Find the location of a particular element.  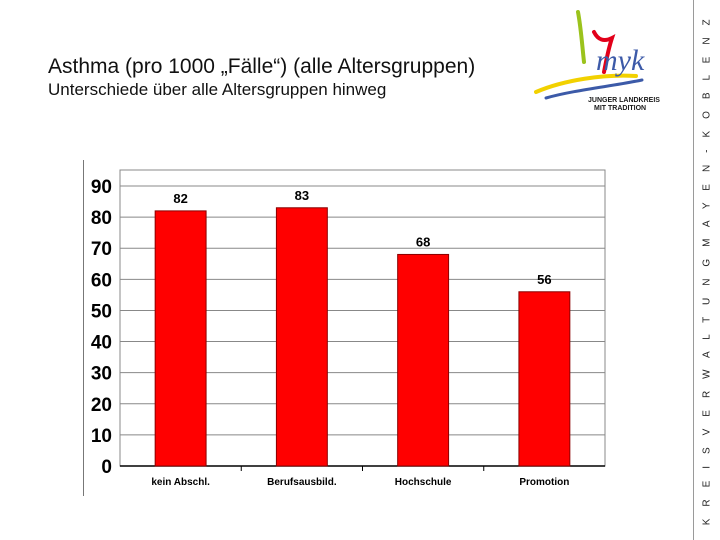

y-tick-label: 40 is located at coordinates (101, 343).